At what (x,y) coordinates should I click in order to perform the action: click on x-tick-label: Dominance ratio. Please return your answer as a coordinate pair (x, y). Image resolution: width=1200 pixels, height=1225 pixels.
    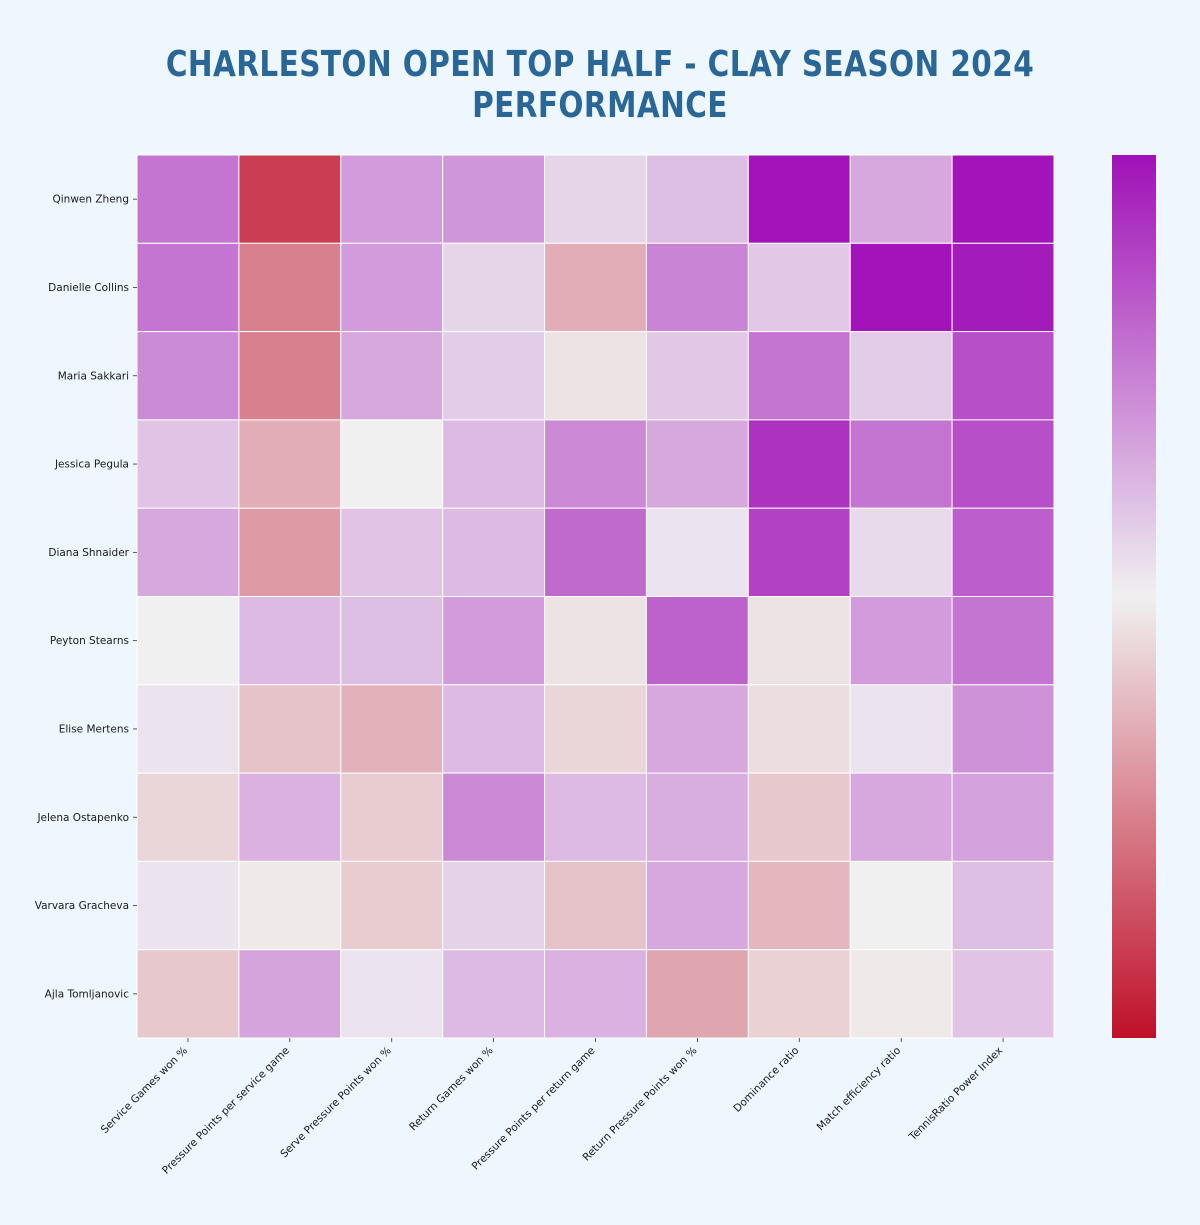
    Looking at the image, I should click on (766, 1080).